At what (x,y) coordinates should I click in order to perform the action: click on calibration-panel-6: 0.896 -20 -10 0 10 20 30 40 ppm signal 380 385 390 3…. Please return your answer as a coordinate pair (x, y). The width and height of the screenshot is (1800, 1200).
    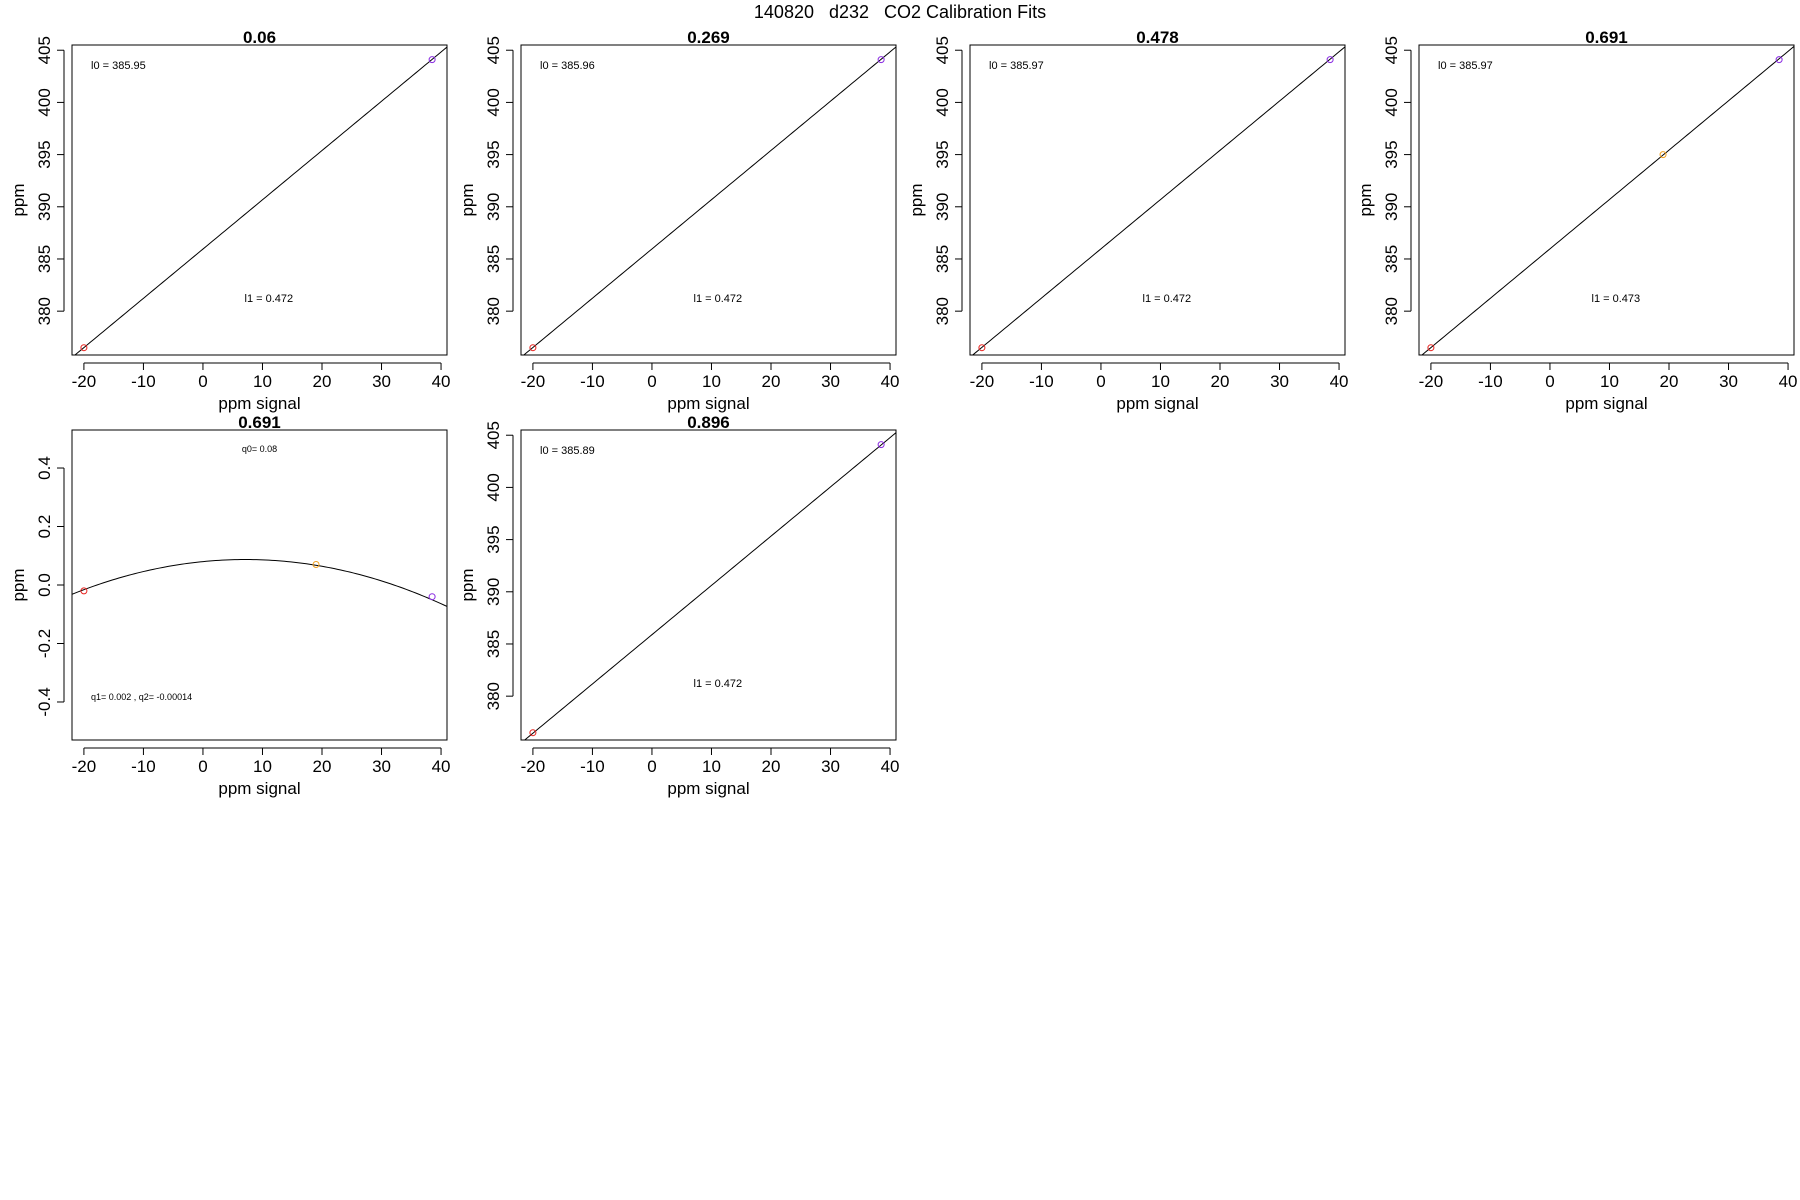
    Looking at the image, I should click on (679, 605).